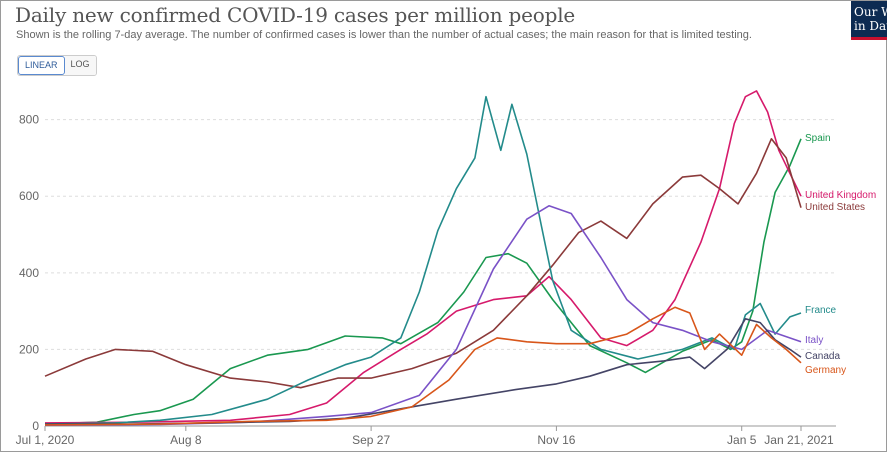 Image resolution: width=887 pixels, height=453 pixels. Describe the element at coordinates (870, 26) in the screenshot. I see `logo-line-2: in Data` at that location.